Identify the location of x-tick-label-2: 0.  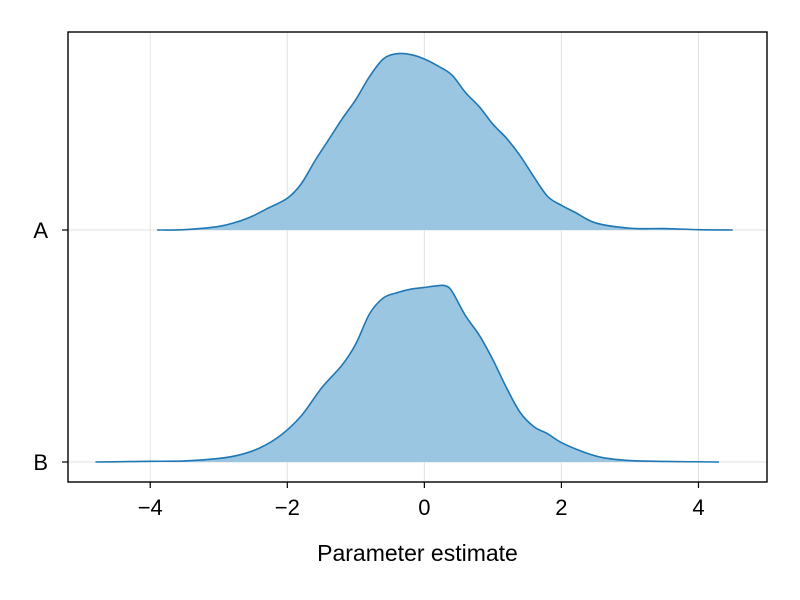
(424, 507).